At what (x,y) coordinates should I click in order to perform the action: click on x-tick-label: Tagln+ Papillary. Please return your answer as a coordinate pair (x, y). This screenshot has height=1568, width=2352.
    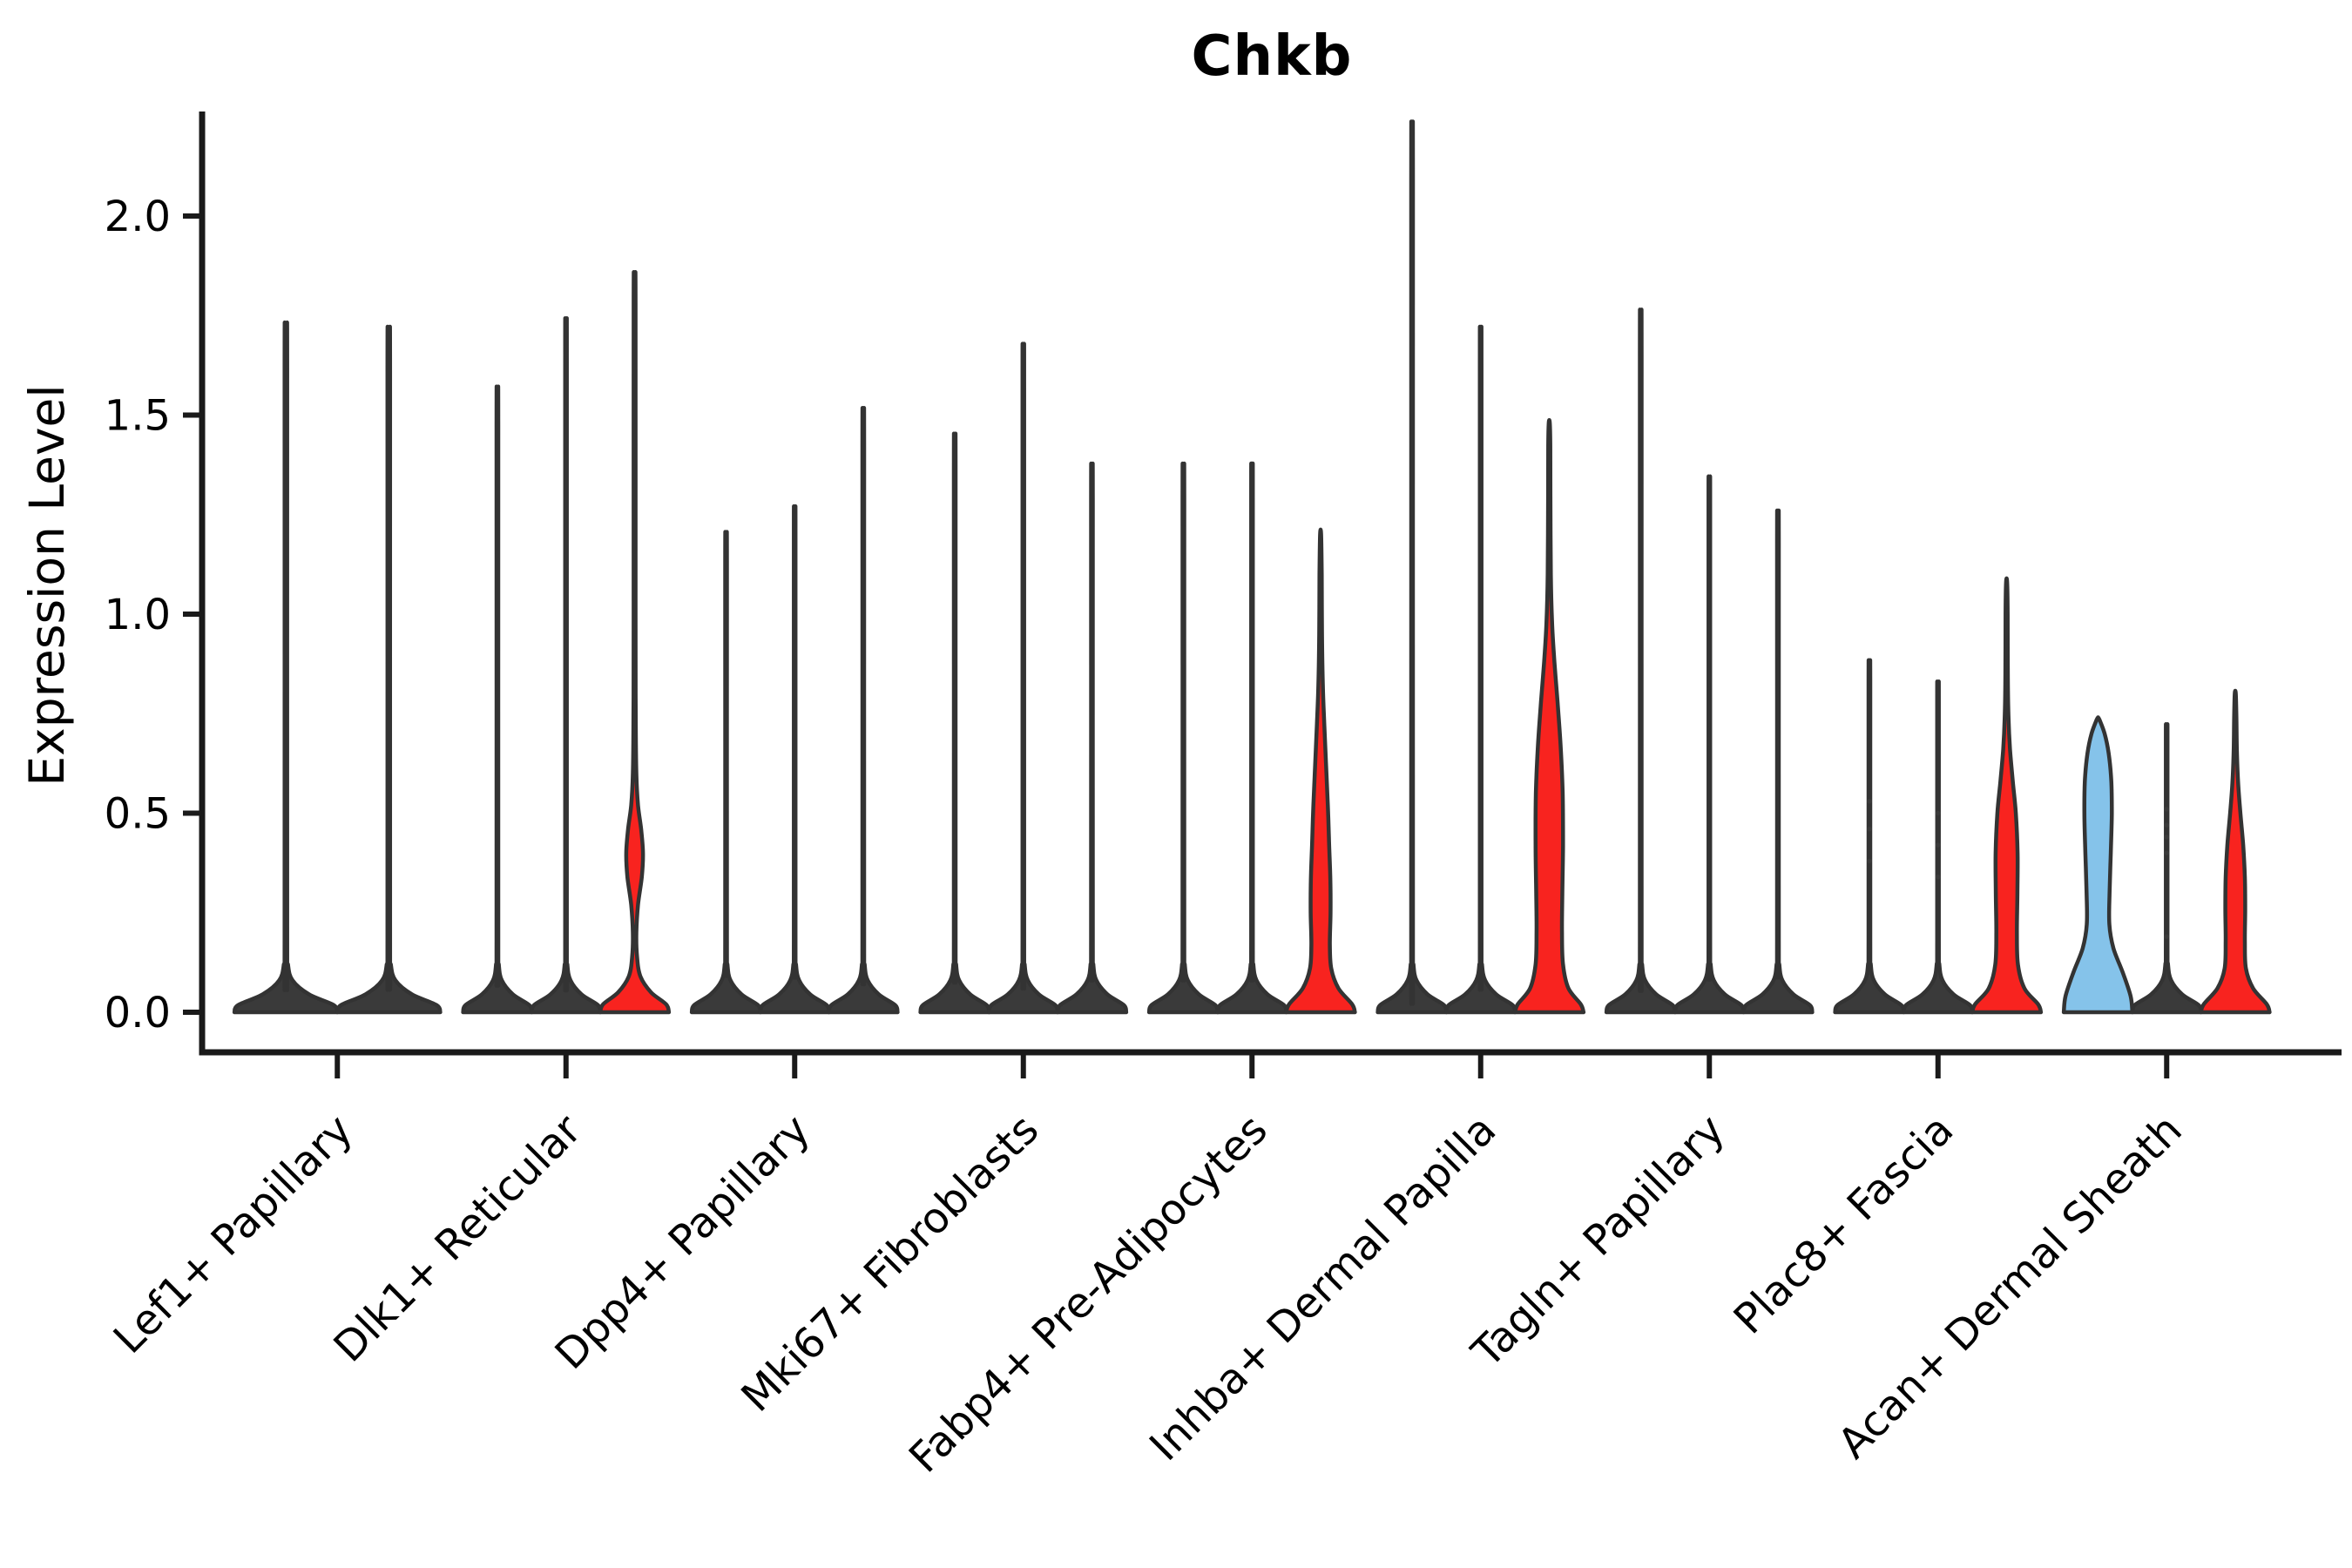
    Looking at the image, I should click on (1598, 1241).